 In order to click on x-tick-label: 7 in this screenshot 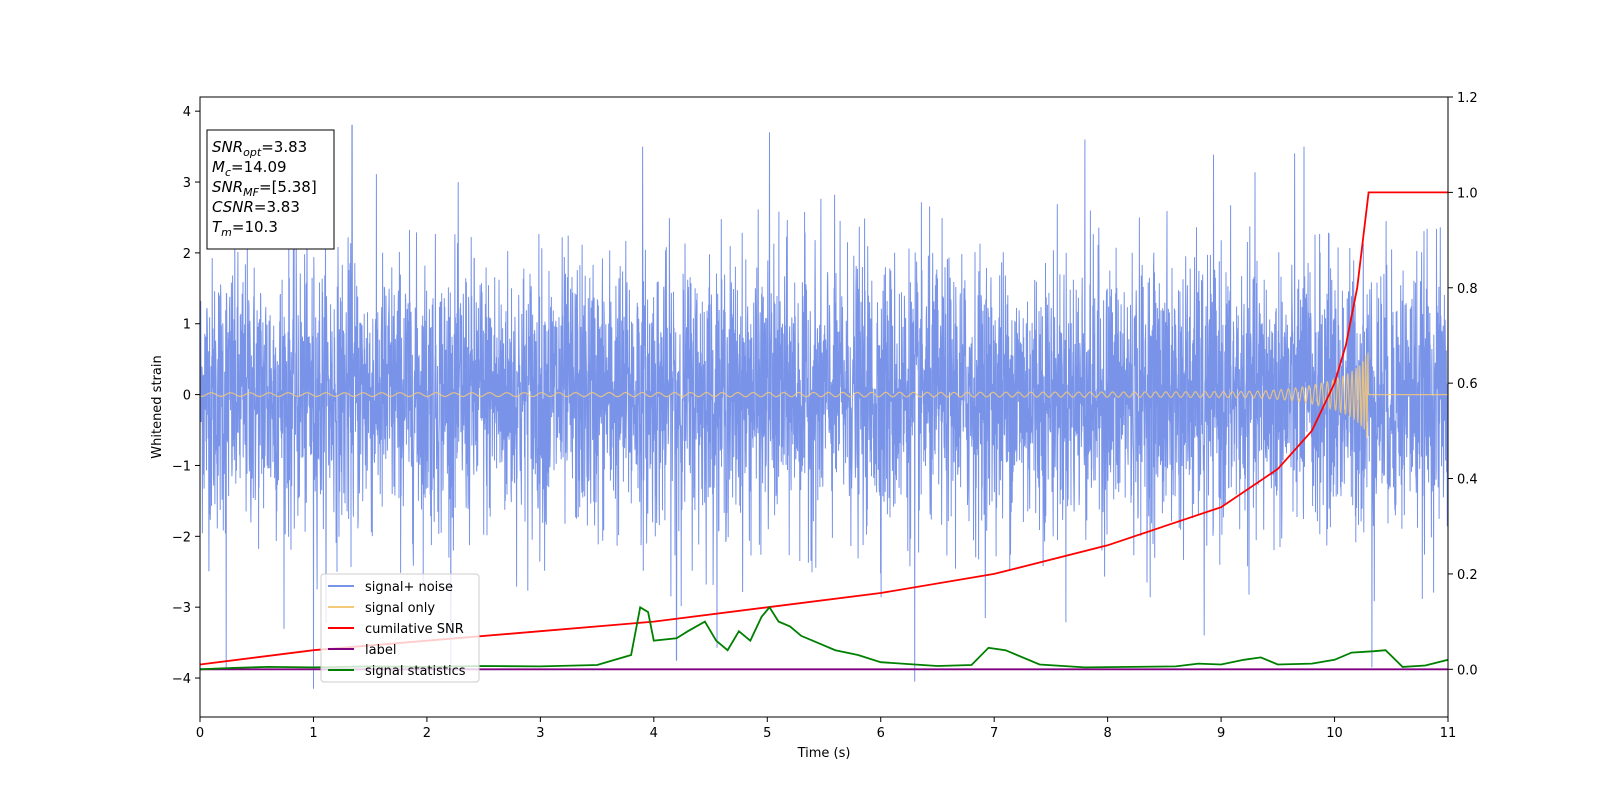, I will do `click(994, 733)`.